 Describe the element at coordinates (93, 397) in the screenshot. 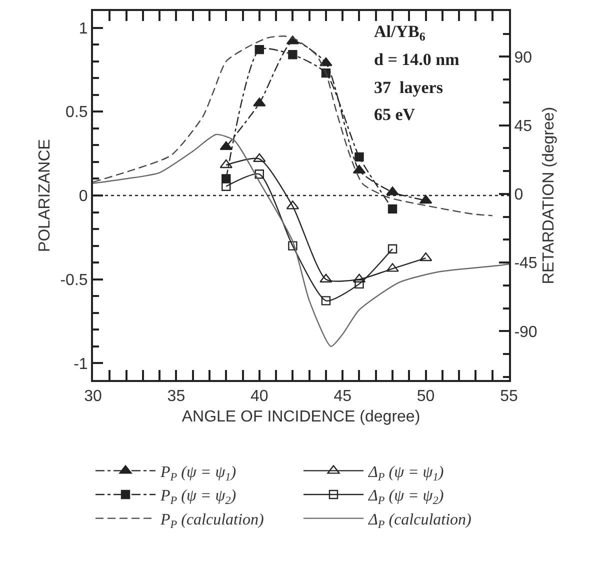

I see `x-tick-label: 30` at that location.